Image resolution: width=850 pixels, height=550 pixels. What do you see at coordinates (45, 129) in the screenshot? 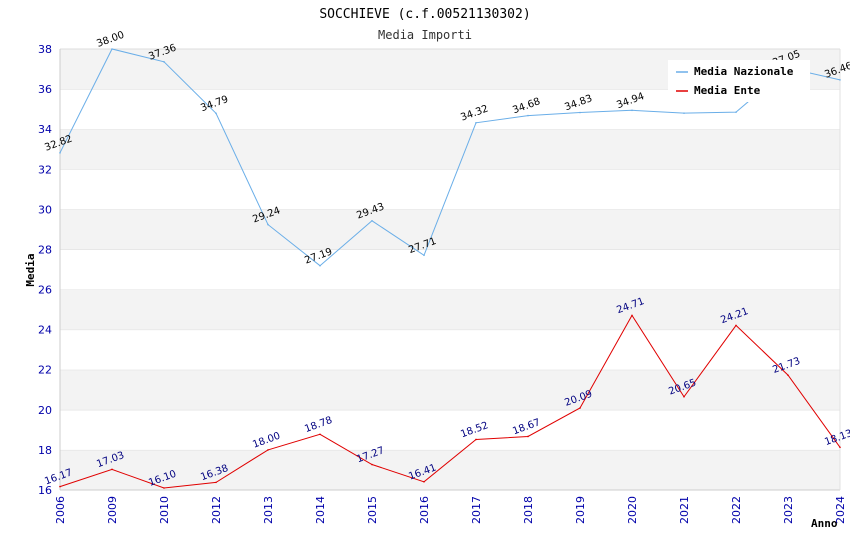
I see `y-tick-label: 34` at bounding box center [45, 129].